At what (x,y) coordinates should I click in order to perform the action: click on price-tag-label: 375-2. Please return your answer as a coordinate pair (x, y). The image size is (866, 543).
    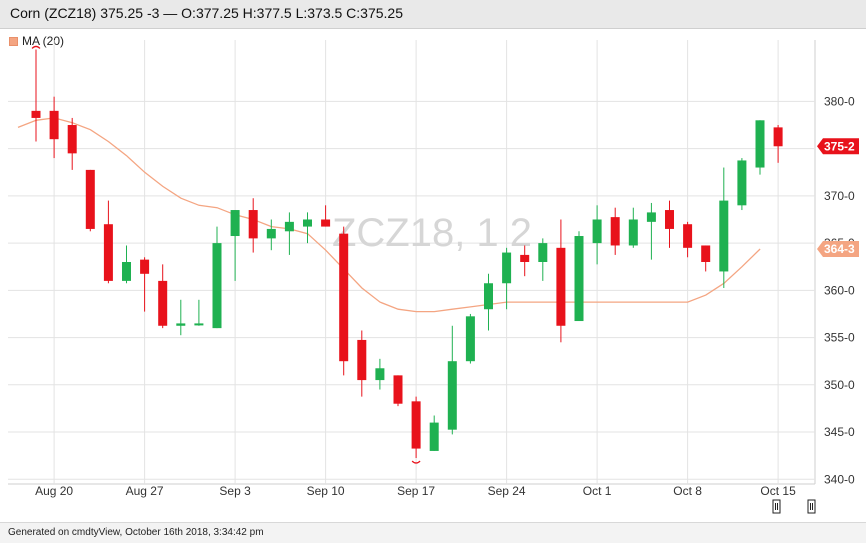
    Looking at the image, I should click on (839, 146).